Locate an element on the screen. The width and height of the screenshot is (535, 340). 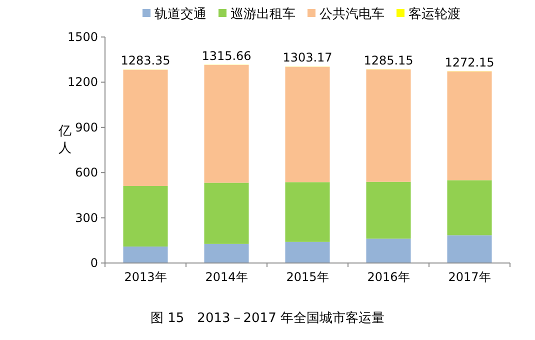
legend-label: 客运轮渡 is located at coordinates (434, 14).